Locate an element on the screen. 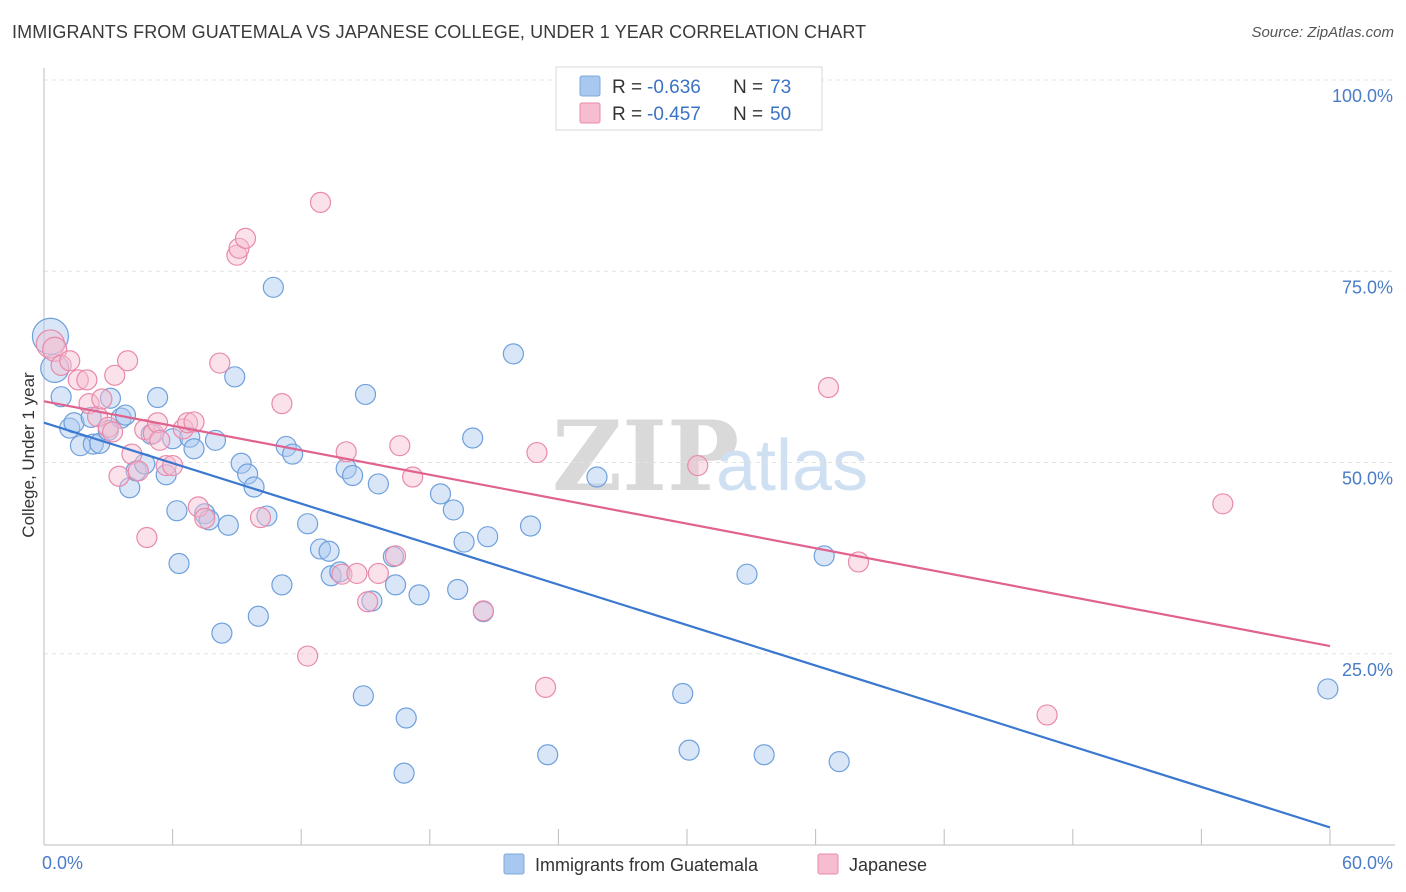 The image size is (1406, 892). legend-n-label: N = is located at coordinates (748, 87).